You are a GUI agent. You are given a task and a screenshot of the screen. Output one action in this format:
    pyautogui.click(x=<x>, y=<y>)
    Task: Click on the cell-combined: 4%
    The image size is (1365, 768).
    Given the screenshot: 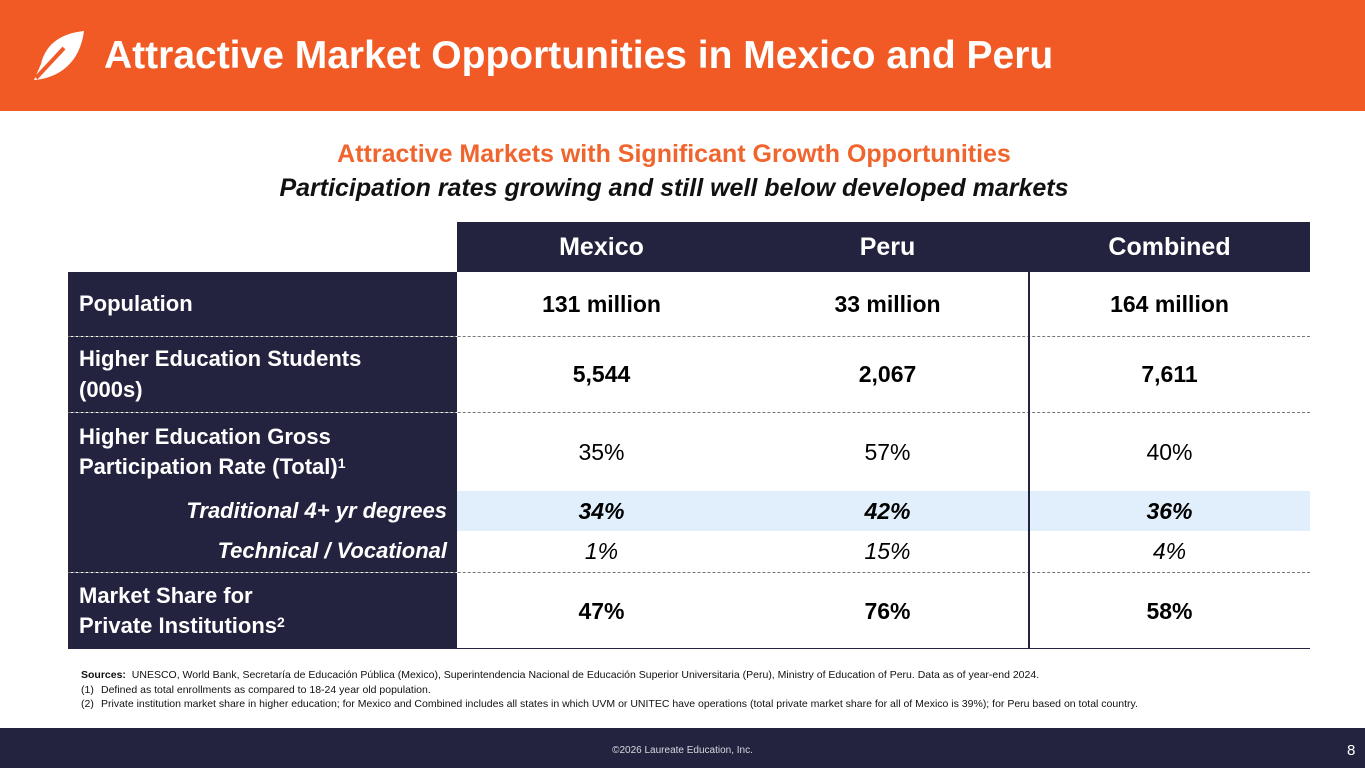 What is the action you would take?
    pyautogui.click(x=1169, y=551)
    